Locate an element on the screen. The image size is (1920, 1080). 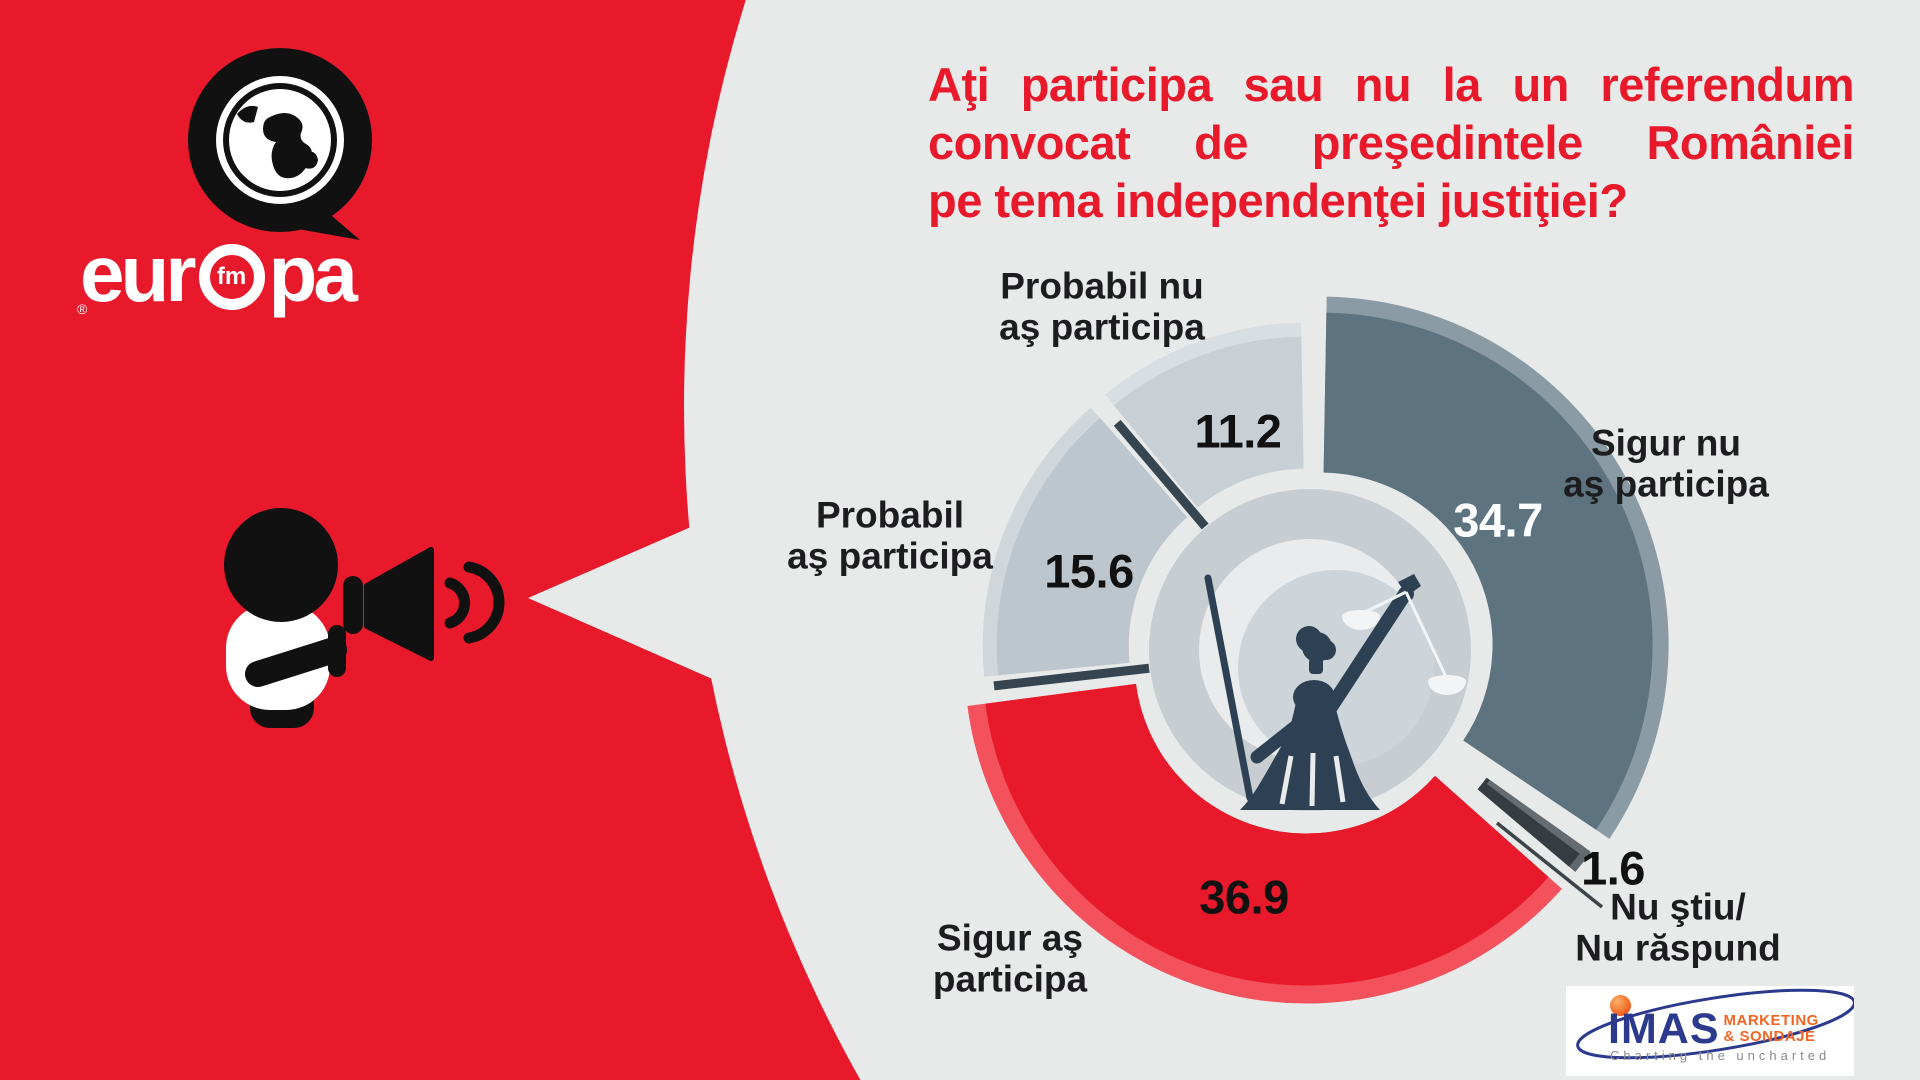
donut-segment-probabil-a-participa is located at coordinates (1085, 542).